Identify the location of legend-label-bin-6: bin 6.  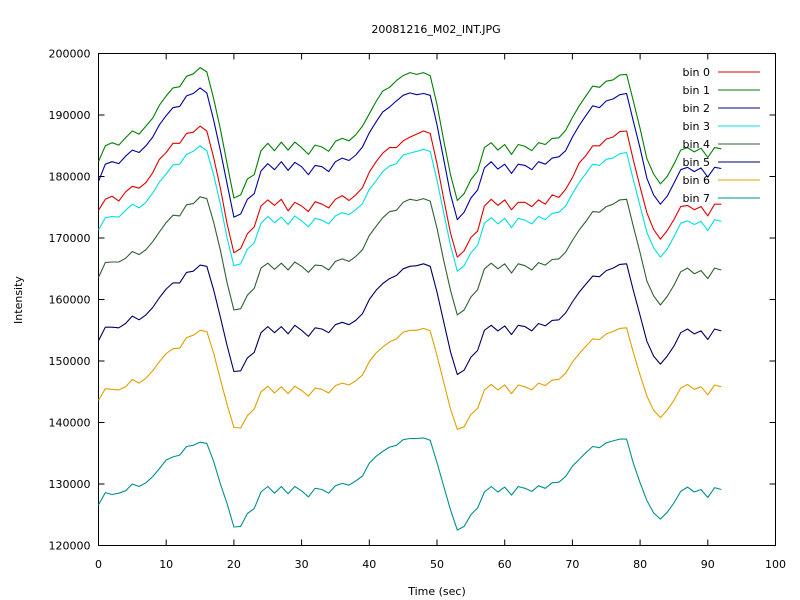
(696, 180).